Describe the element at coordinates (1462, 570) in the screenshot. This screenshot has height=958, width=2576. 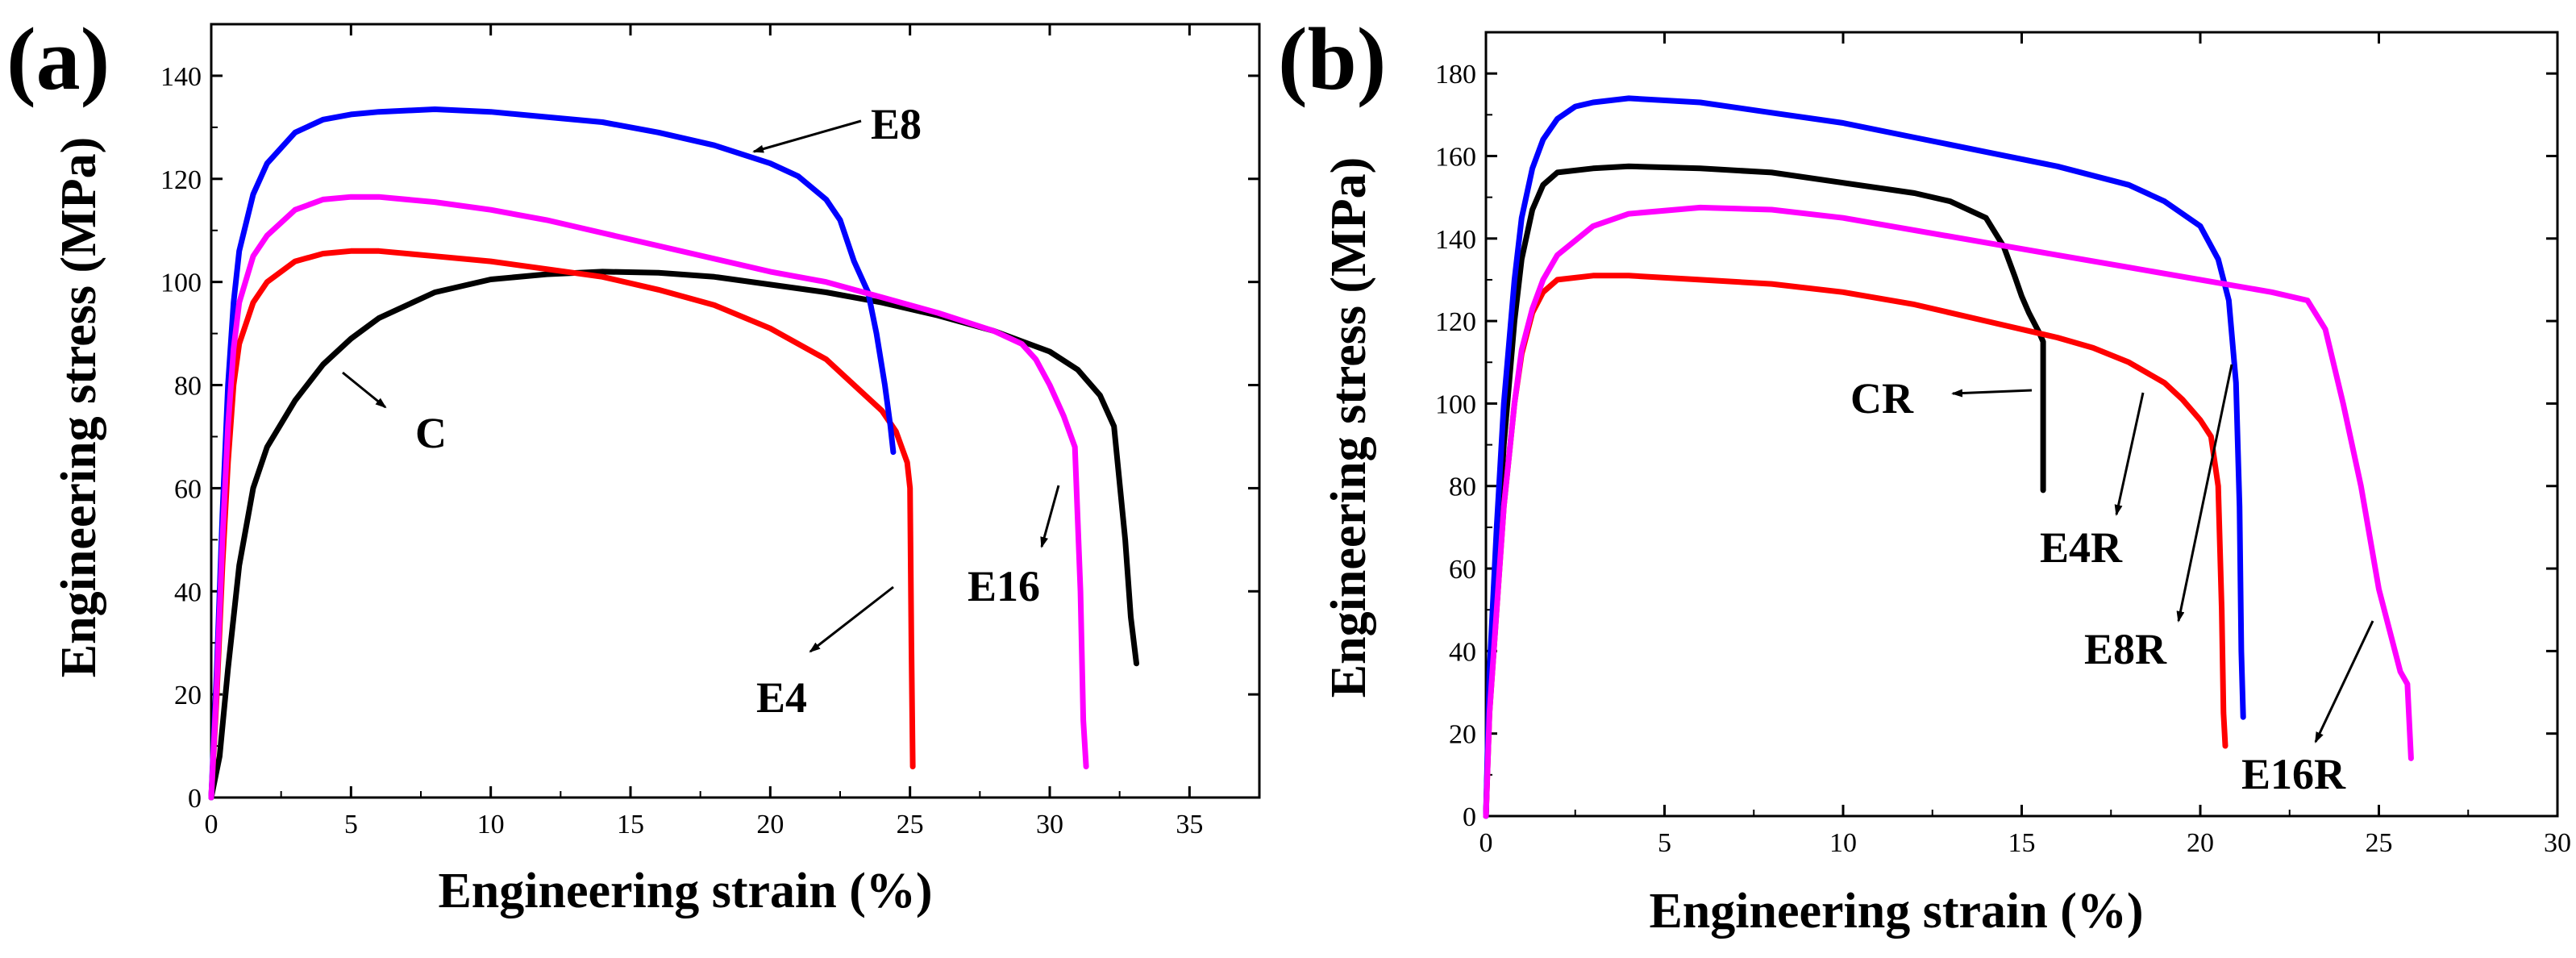
I see `panel-b-y-tick-label: 60` at that location.